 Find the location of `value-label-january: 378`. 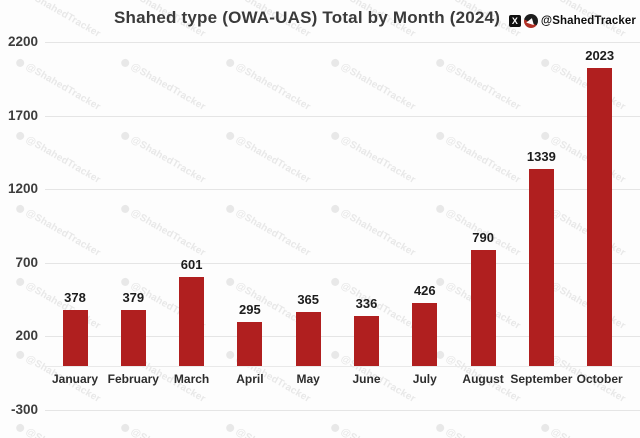

value-label-january: 378 is located at coordinates (75, 298).